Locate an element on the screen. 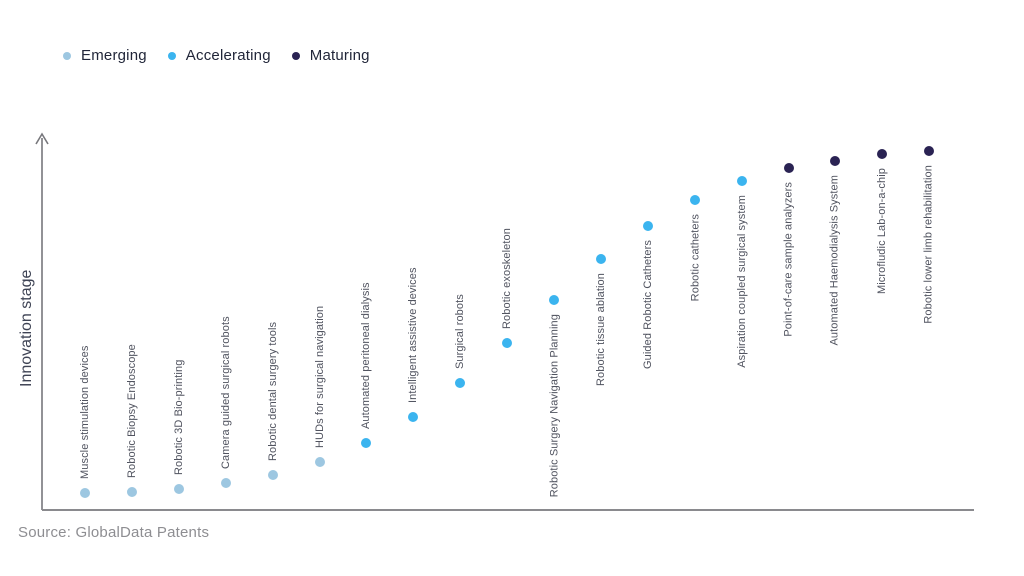 The height and width of the screenshot is (576, 1024). point-label: Robotic catheters is located at coordinates (695, 258).